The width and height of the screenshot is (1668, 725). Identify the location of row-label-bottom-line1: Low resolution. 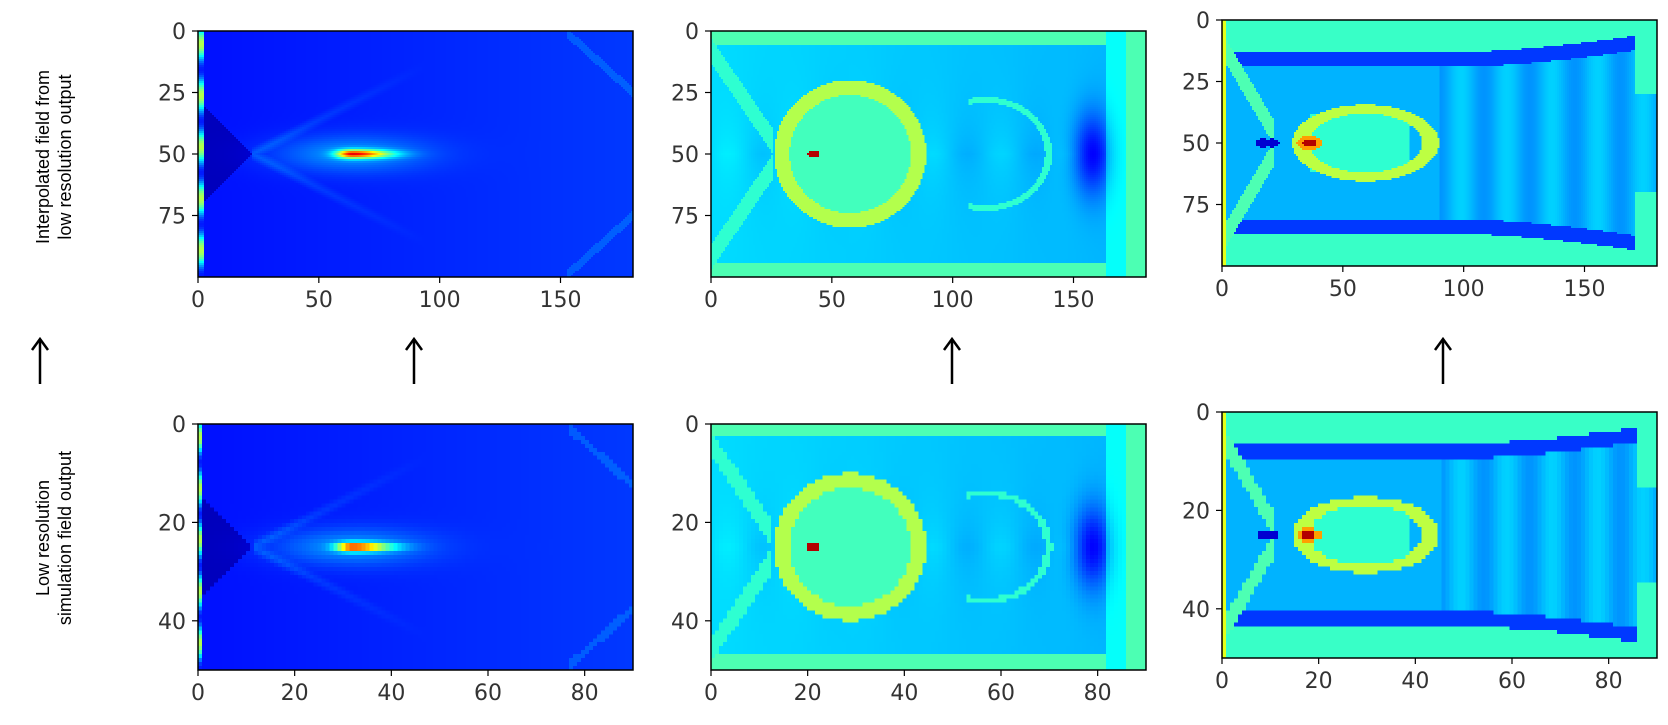
(43, 538).